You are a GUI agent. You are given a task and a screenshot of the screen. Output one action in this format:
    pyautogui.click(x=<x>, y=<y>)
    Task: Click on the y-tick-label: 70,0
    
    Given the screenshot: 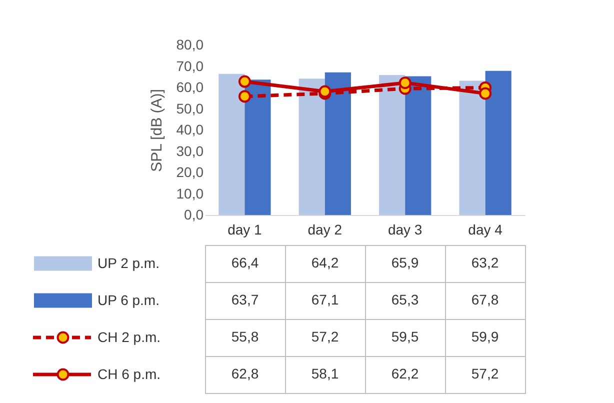 What is the action you would take?
    pyautogui.click(x=190, y=66)
    